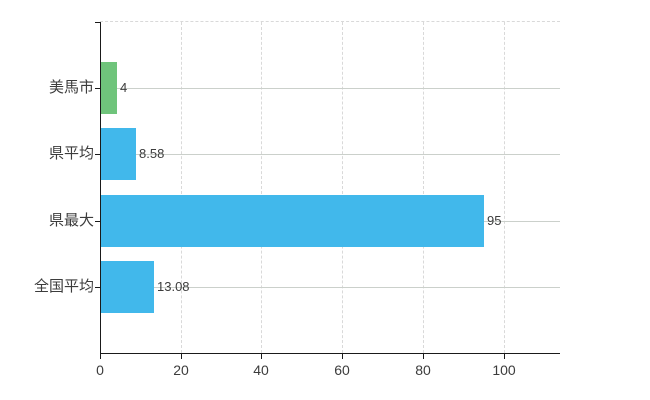 Image resolution: width=650 pixels, height=400 pixels. What do you see at coordinates (342, 370) in the screenshot?
I see `x-tick-label: 60` at bounding box center [342, 370].